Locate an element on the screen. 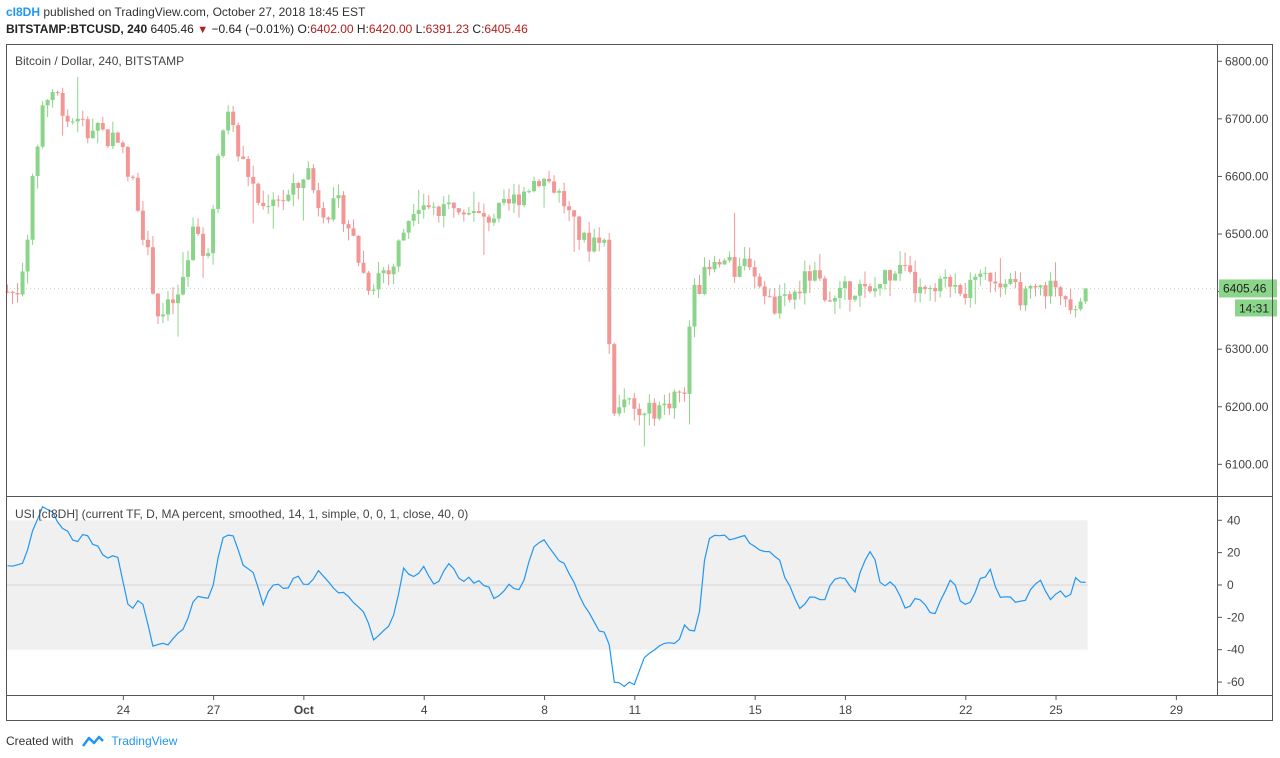  last-price: 6405.46 is located at coordinates (172, 29).